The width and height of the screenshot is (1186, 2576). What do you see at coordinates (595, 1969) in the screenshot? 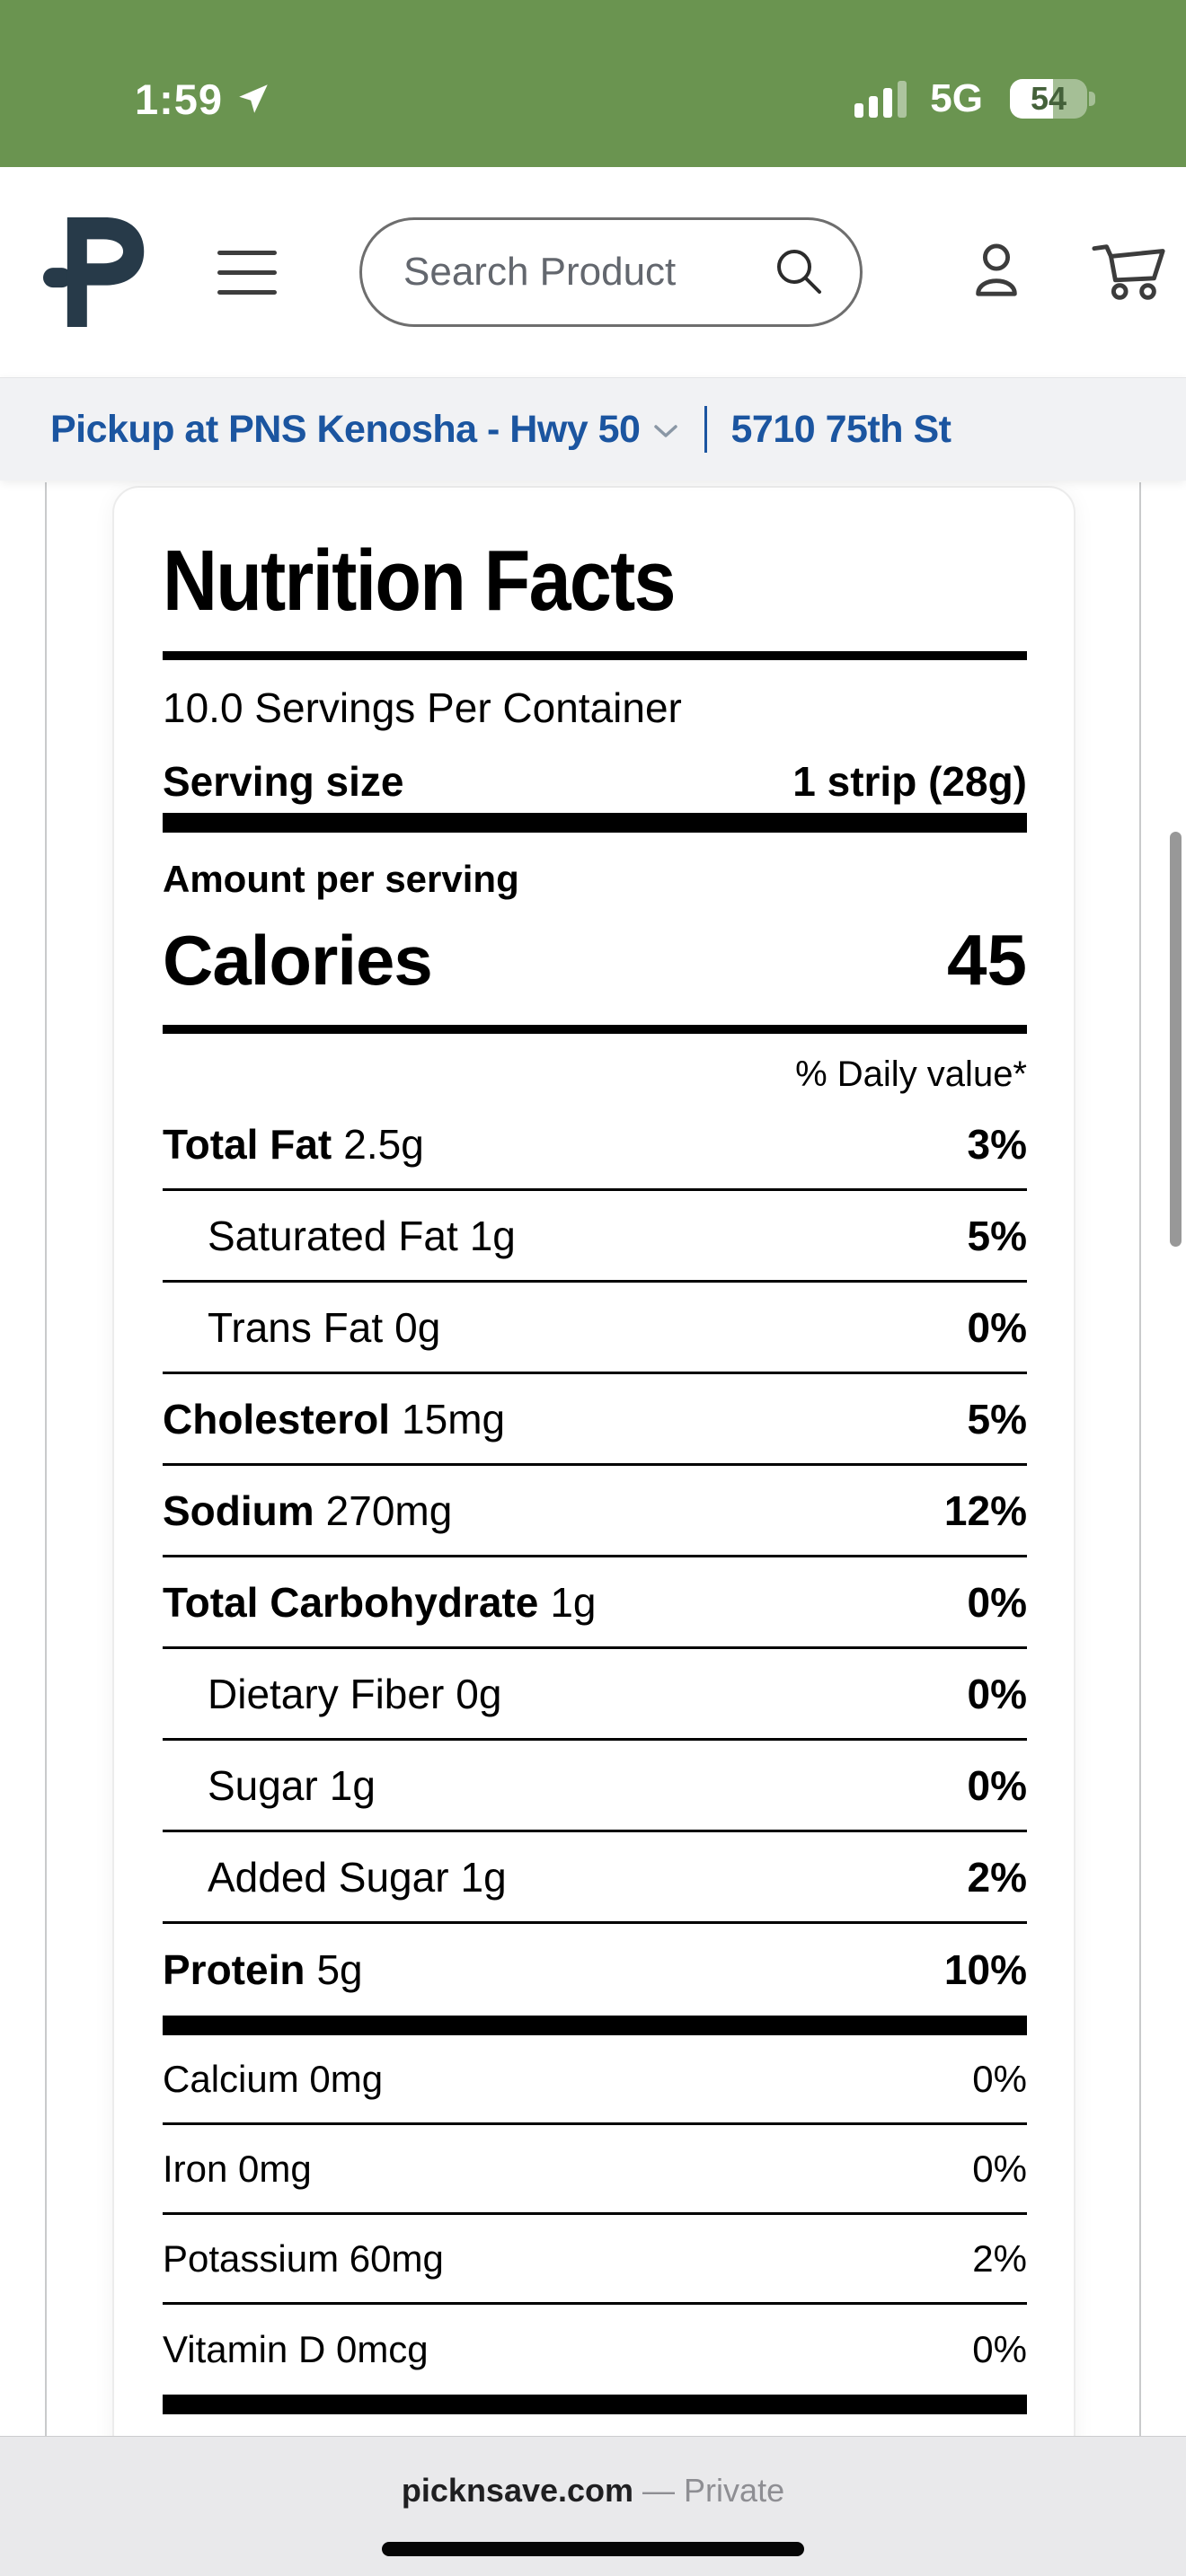
I see `row-protein: Protein 5g 10%` at bounding box center [595, 1969].